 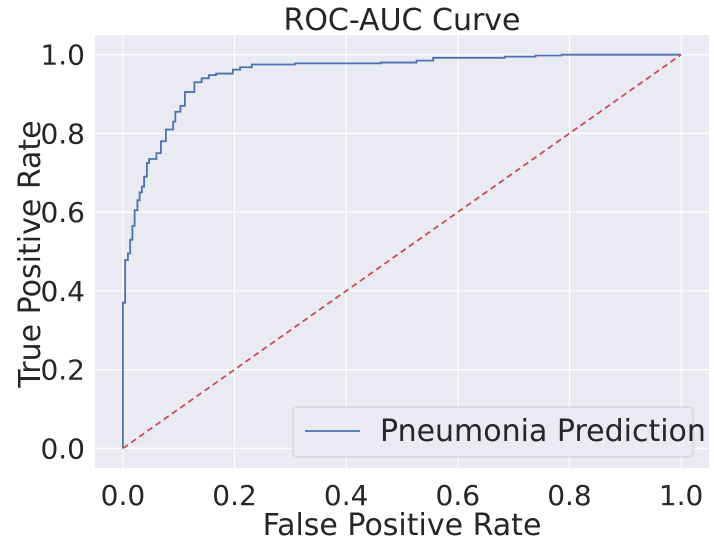 What do you see at coordinates (62, 291) in the screenshot?
I see `y-tick-label: 0.4` at bounding box center [62, 291].